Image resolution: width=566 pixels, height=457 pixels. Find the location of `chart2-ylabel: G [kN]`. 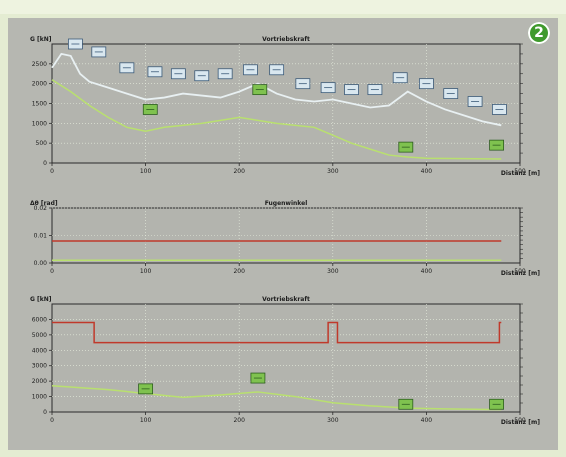

chart2-ylabel: G [kN] is located at coordinates (41, 299).